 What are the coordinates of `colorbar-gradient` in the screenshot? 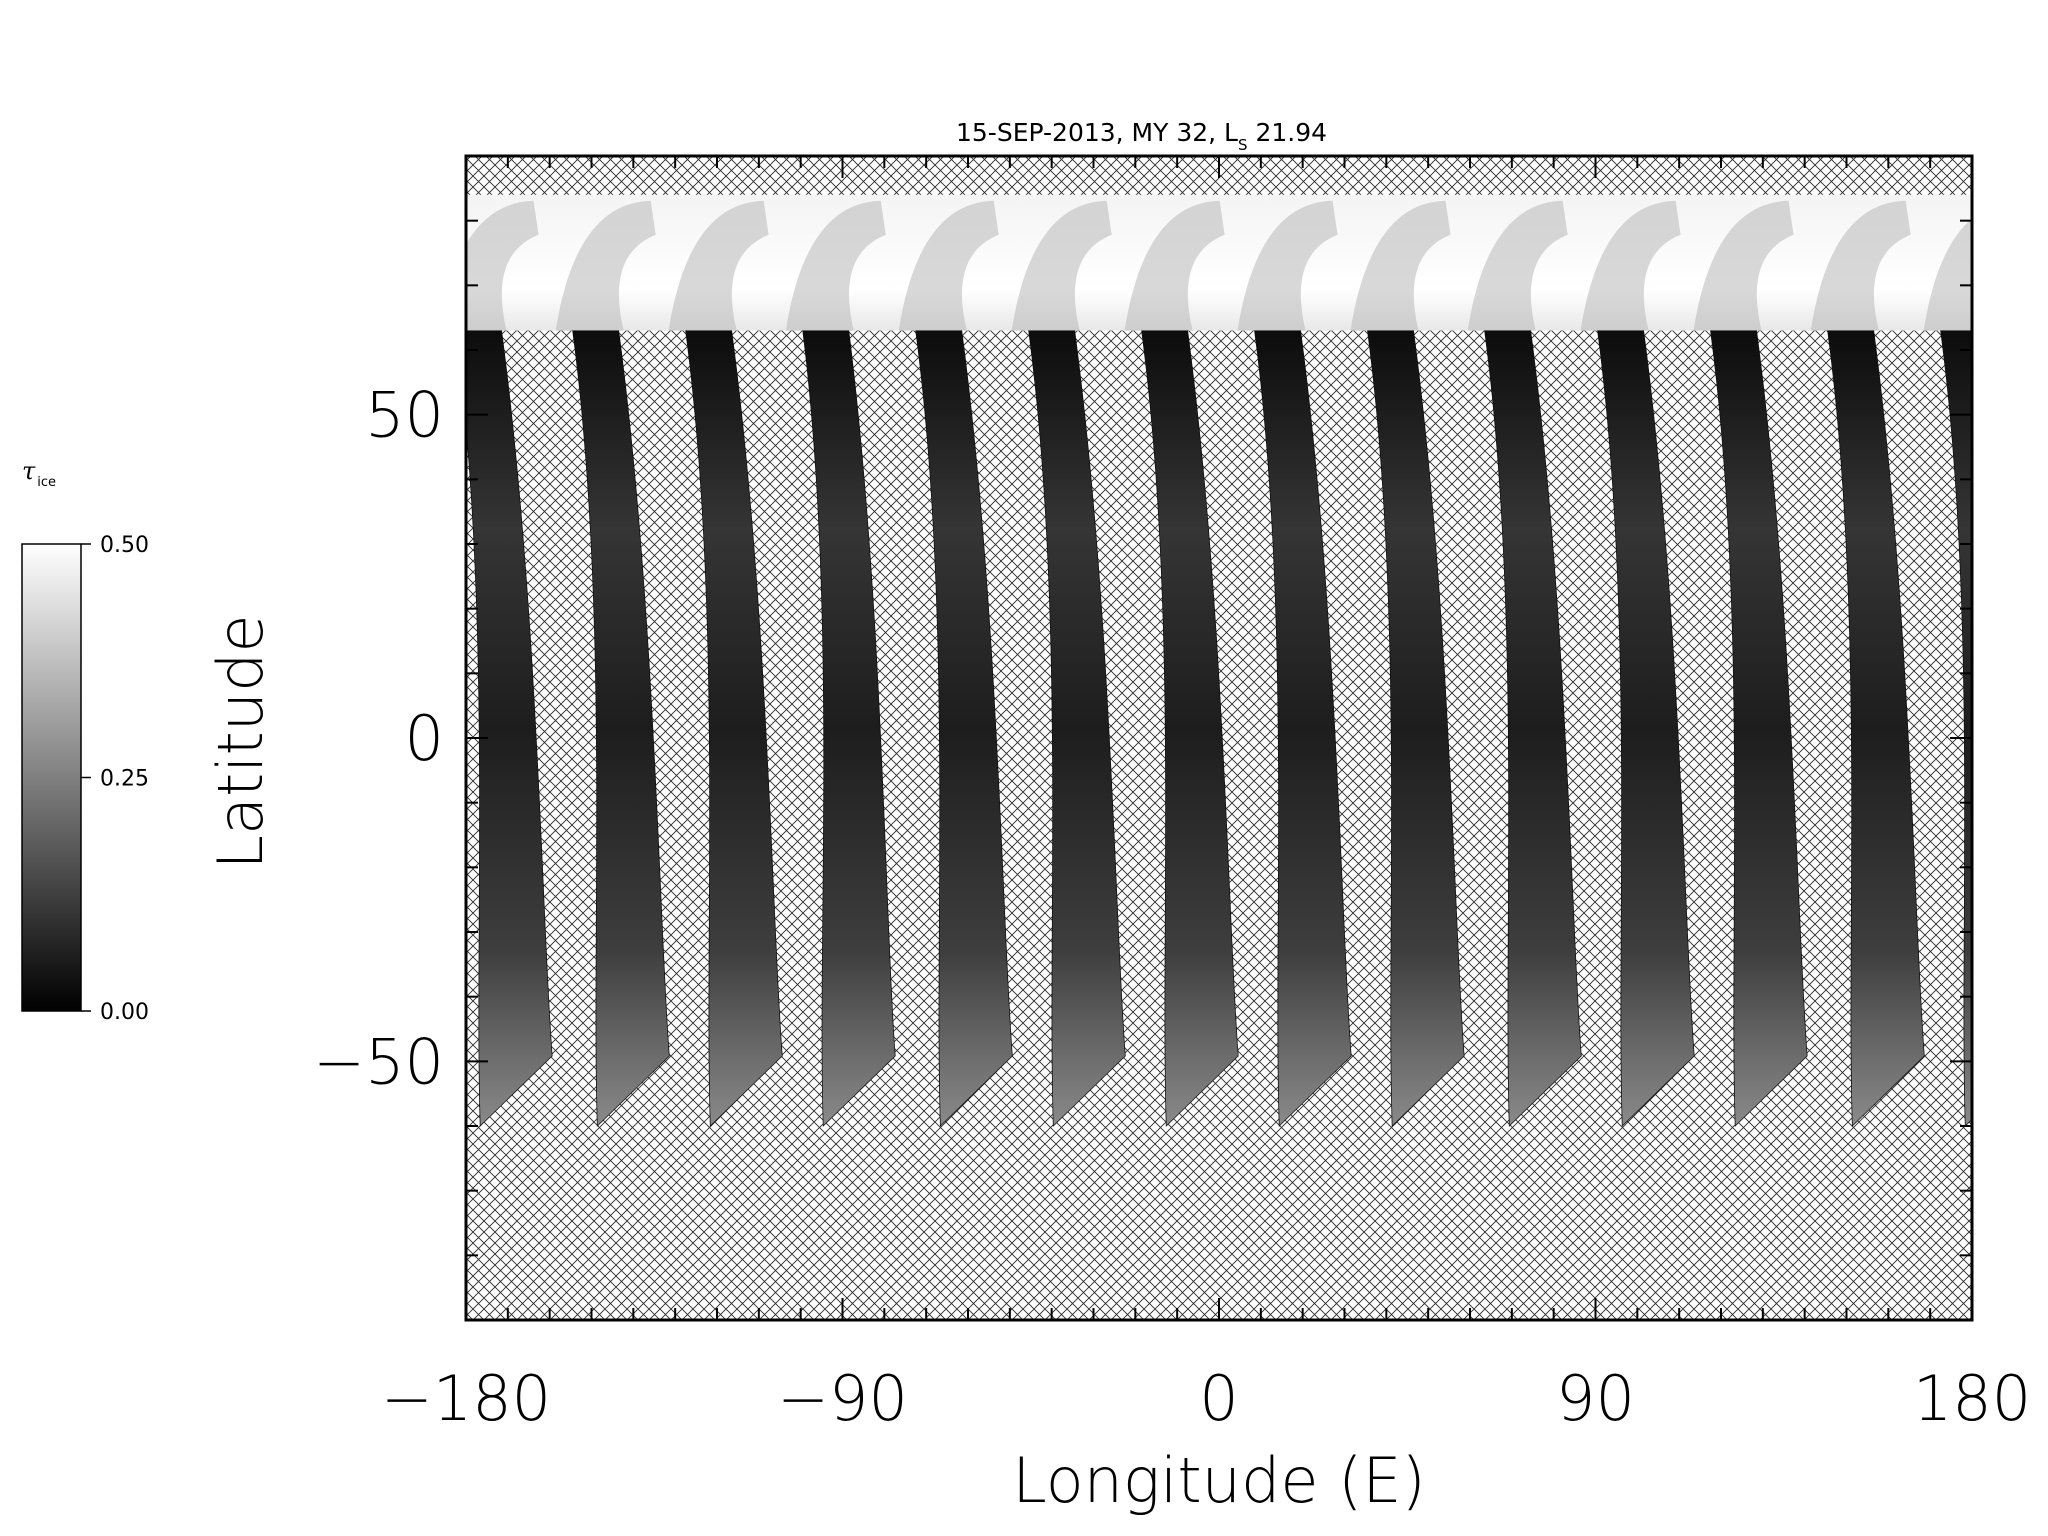 It's located at (51, 777).